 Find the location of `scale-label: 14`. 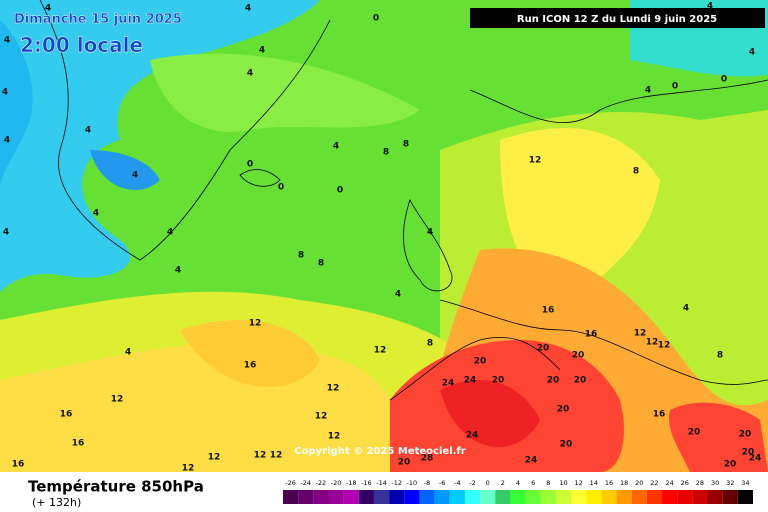

scale-label: 14 is located at coordinates (594, 483).